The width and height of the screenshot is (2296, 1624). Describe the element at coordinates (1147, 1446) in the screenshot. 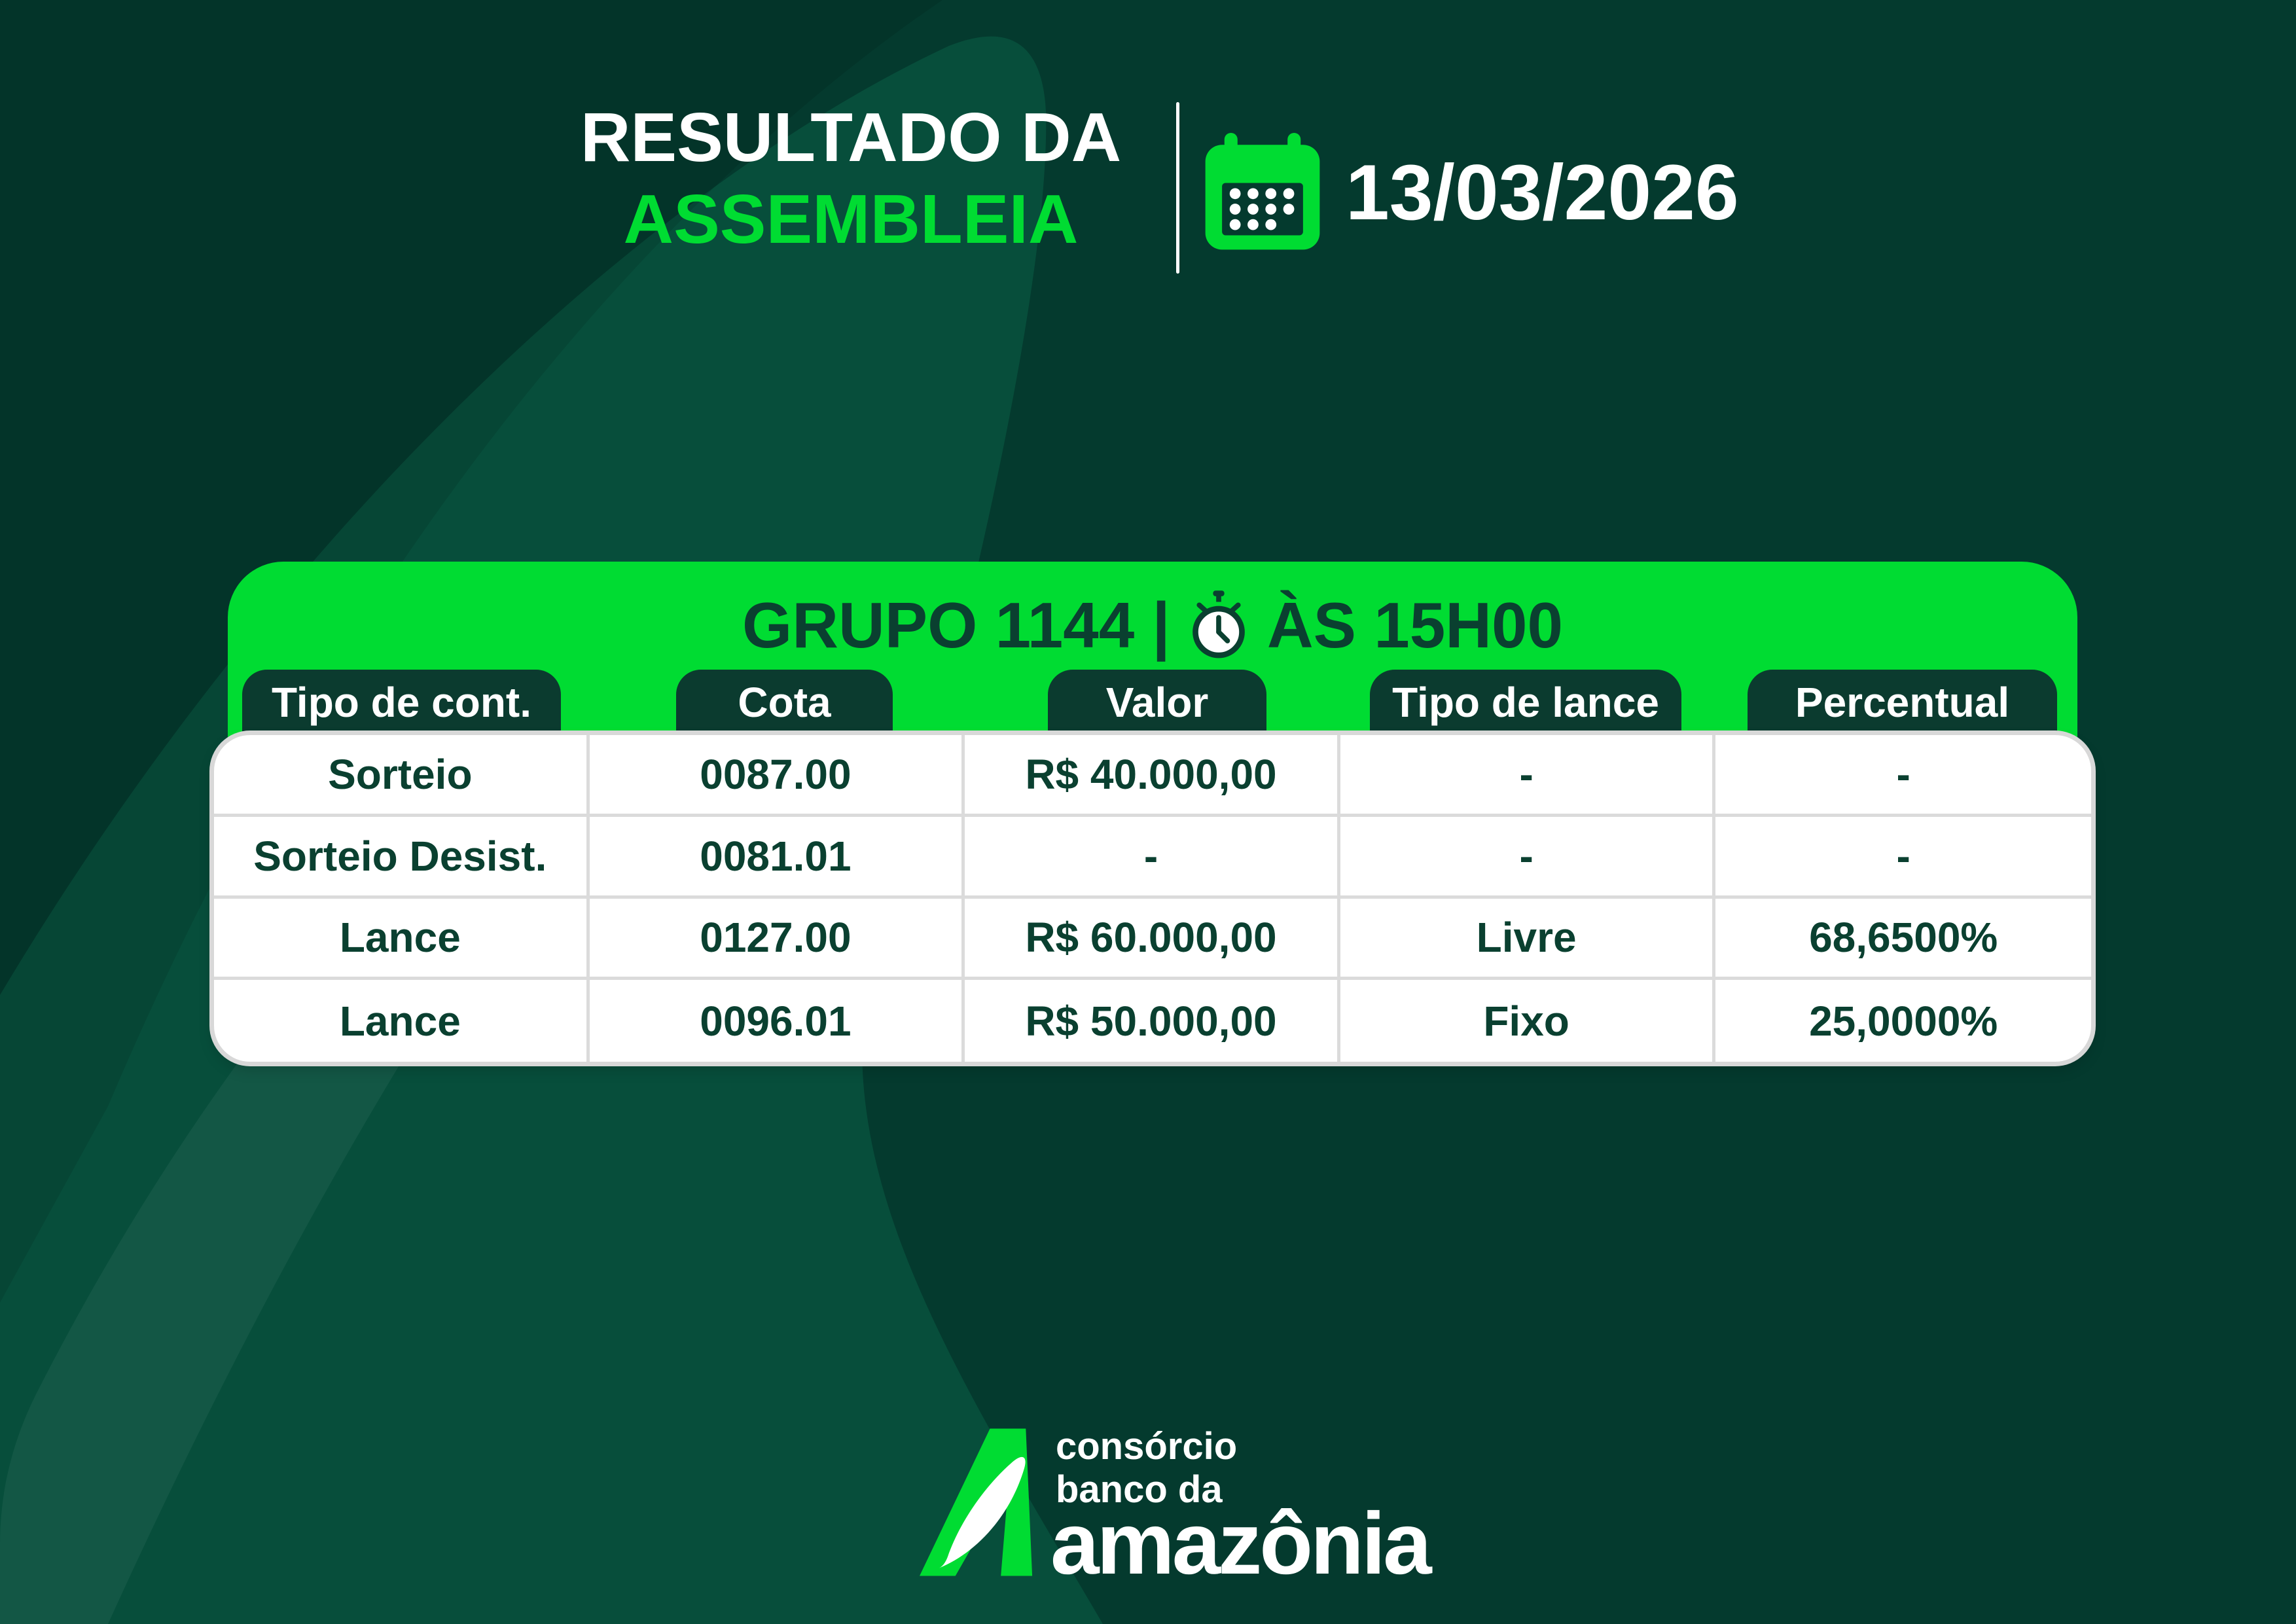

I see `brand-text-consorcio: consórcio` at that location.